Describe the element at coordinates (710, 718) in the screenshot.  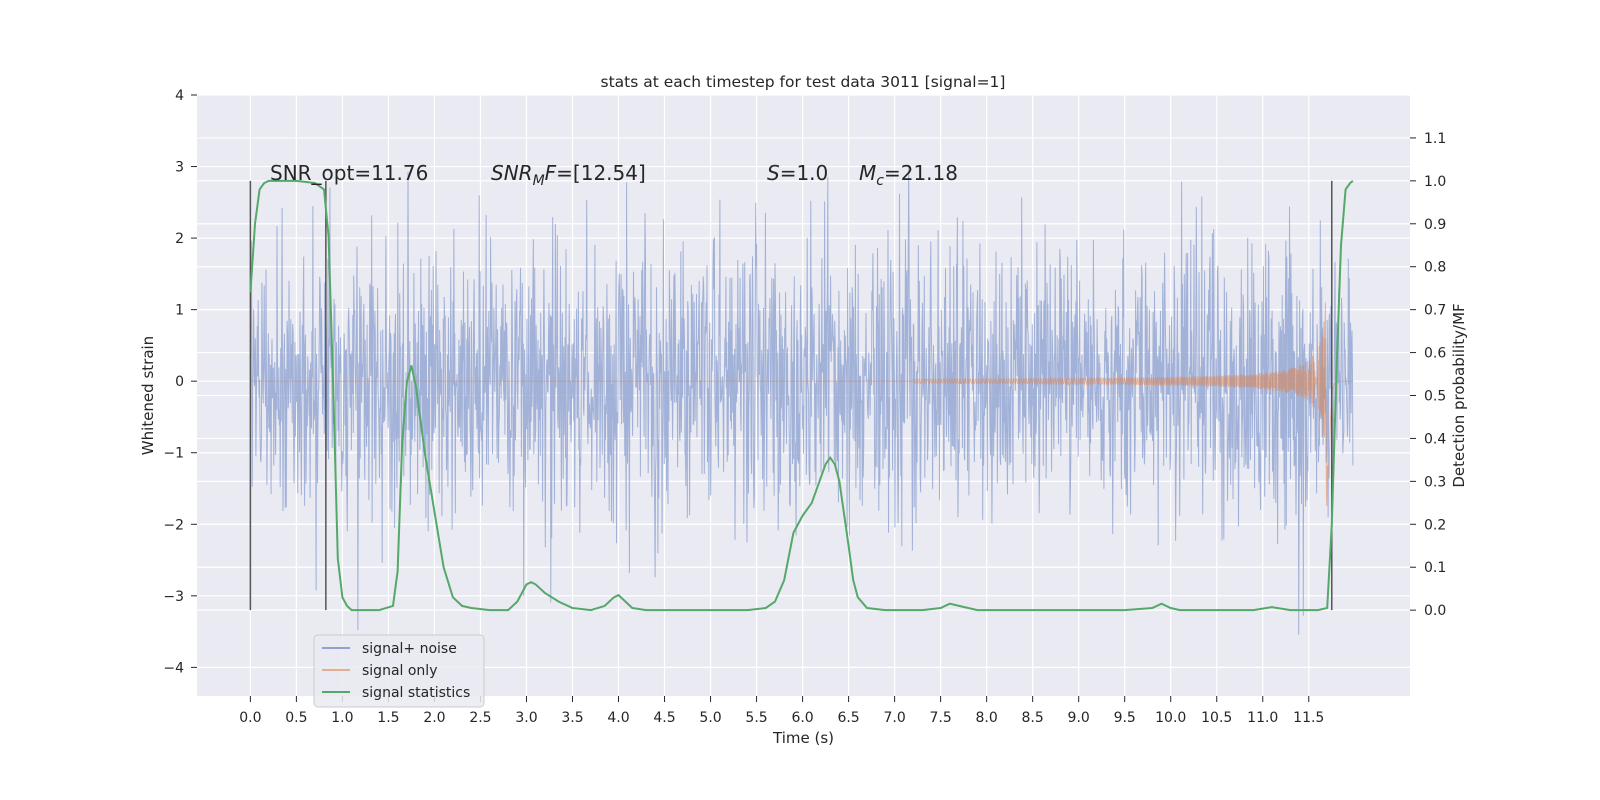
I see `x-tick-label-10: 5.0` at that location.